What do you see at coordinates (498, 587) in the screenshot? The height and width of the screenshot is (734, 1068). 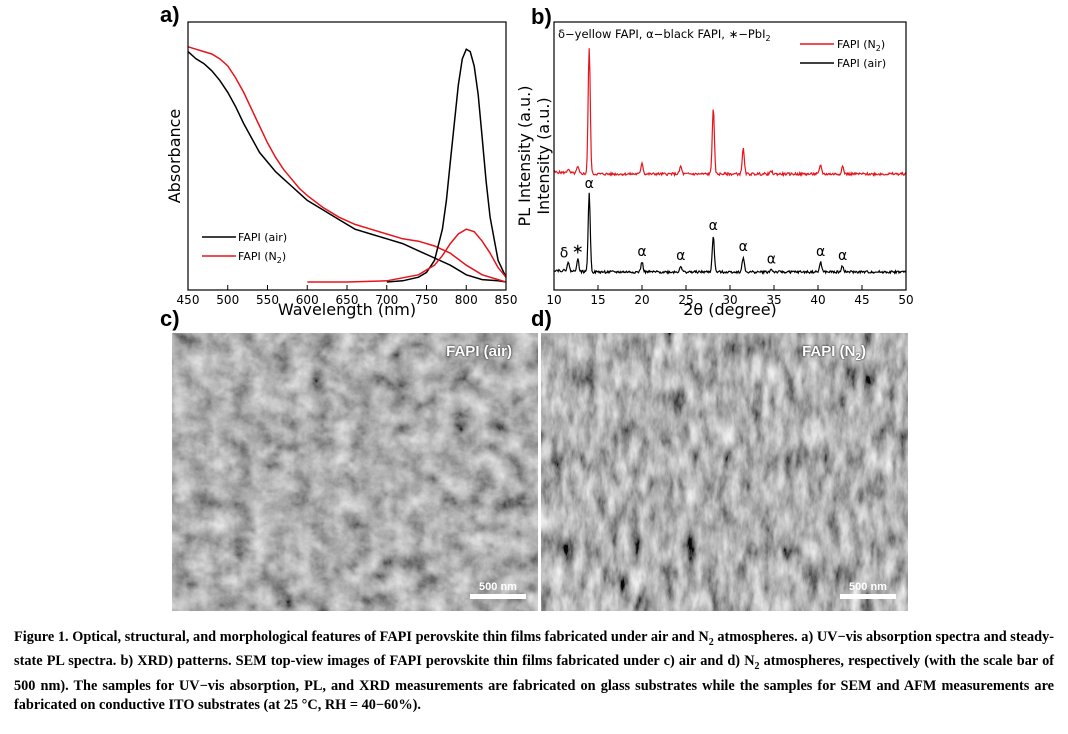 I see `scale-bar-air-text: 500 nm` at bounding box center [498, 587].